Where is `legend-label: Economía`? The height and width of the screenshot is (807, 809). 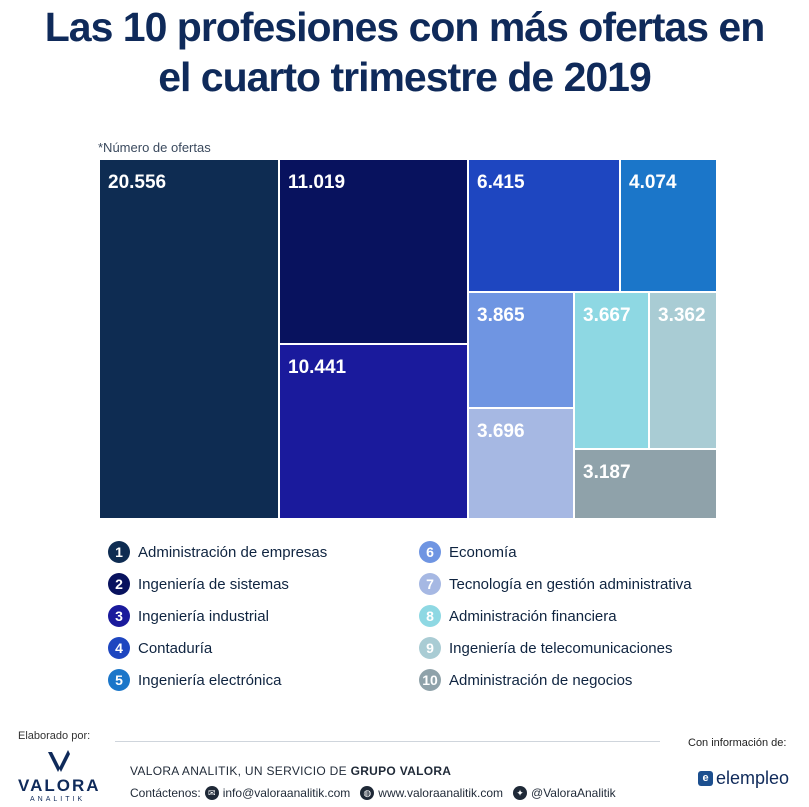 legend-label: Economía is located at coordinates (483, 552).